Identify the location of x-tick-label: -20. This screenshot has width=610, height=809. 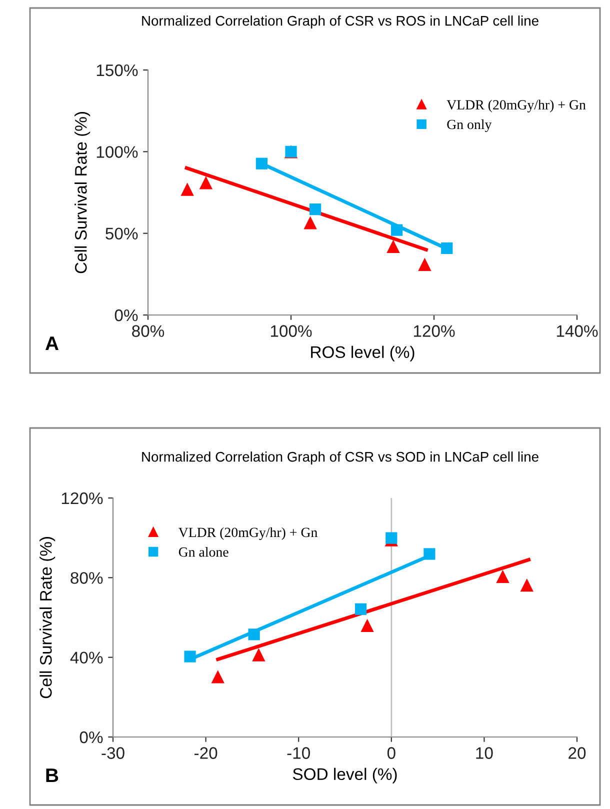
(206, 753).